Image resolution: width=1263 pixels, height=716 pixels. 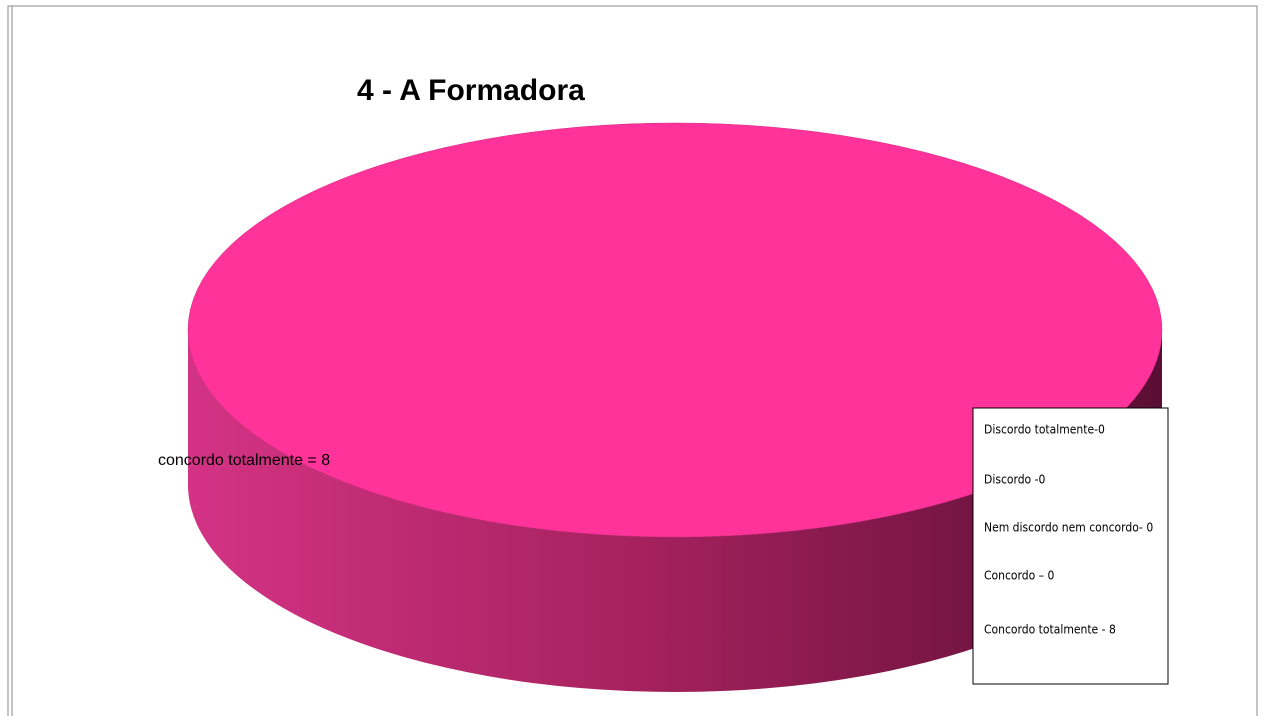 I want to click on data-labels: concordo totalmente = 8, so click(x=244, y=460).